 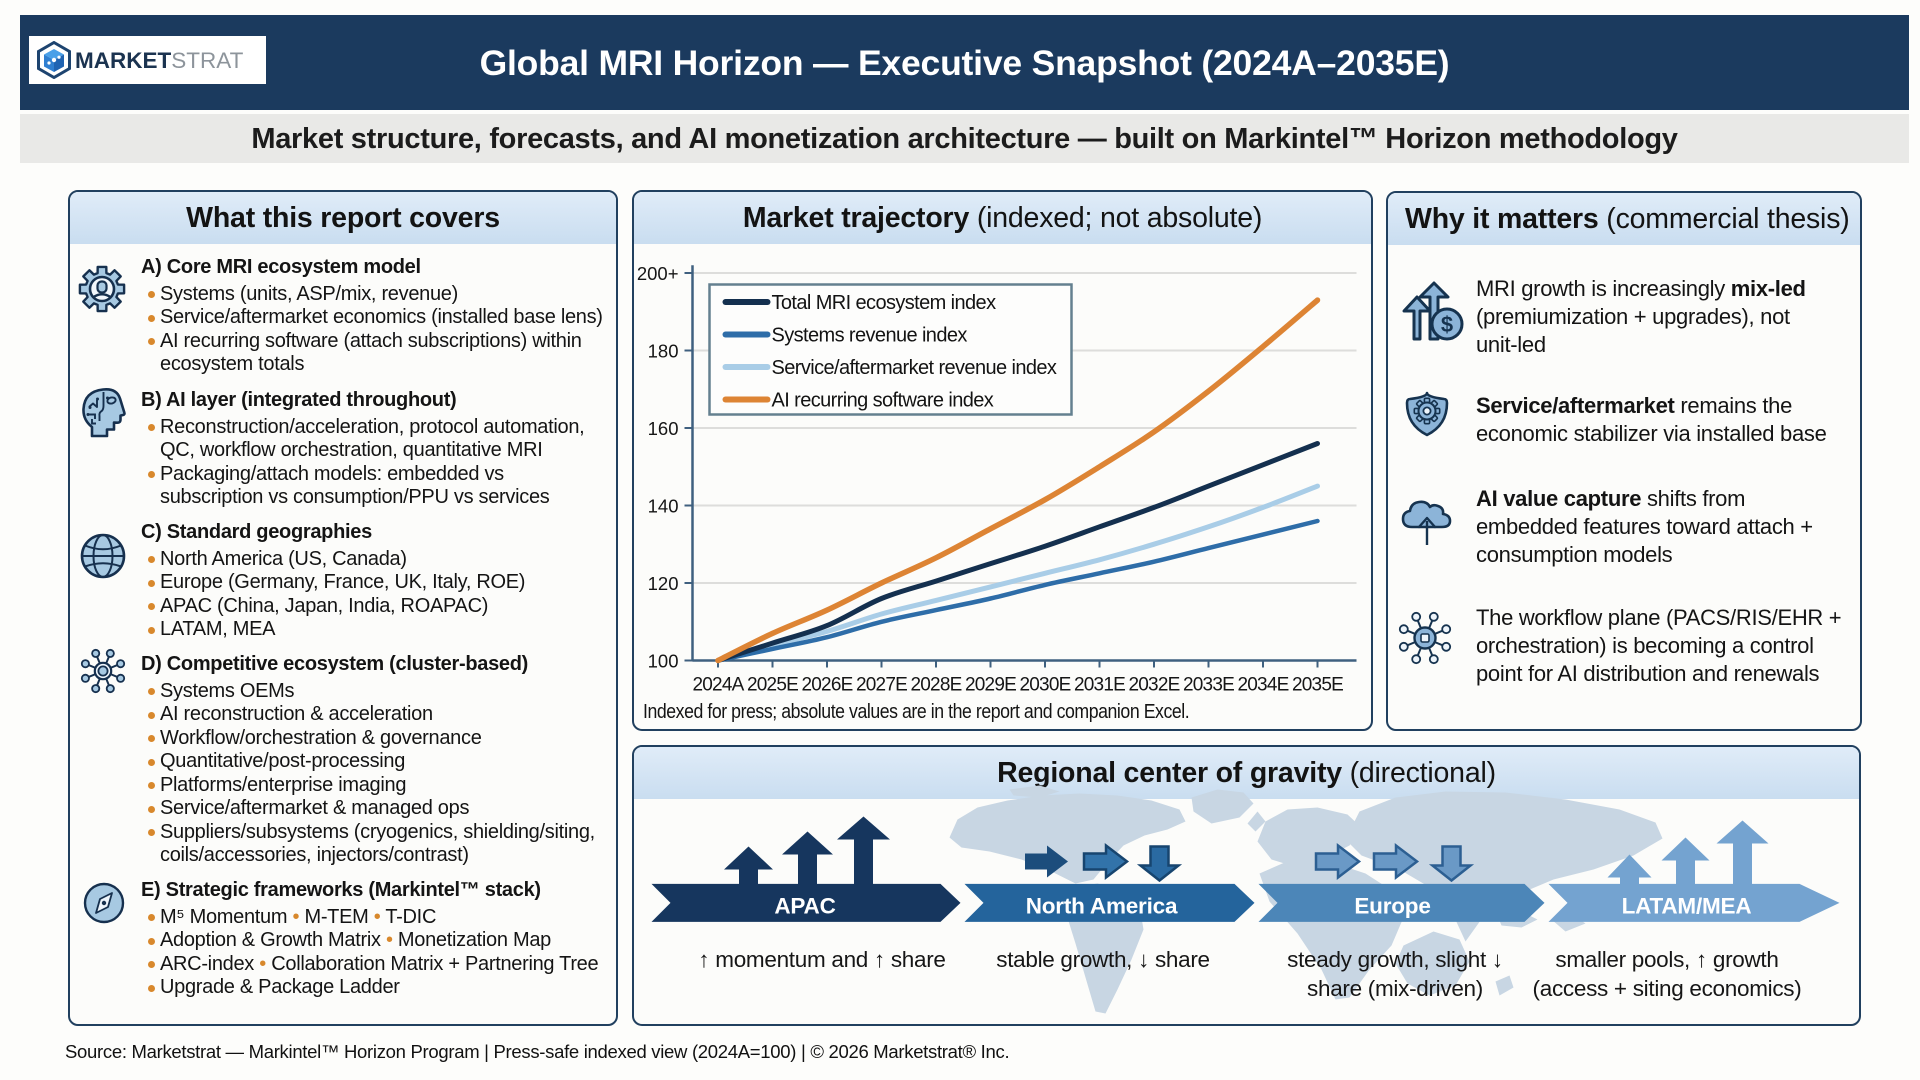 What do you see at coordinates (1317, 685) in the screenshot?
I see `svg-text: 2035E` at bounding box center [1317, 685].